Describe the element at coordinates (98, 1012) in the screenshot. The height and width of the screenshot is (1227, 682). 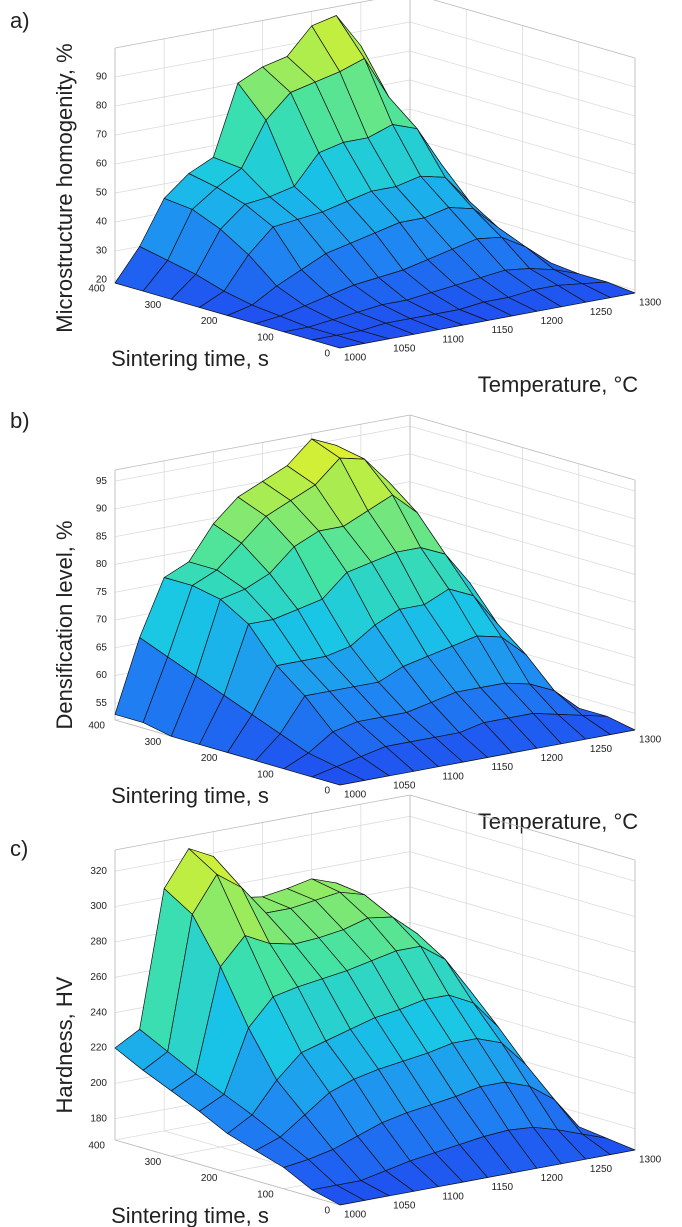
I see `z-tick-label: 240` at that location.